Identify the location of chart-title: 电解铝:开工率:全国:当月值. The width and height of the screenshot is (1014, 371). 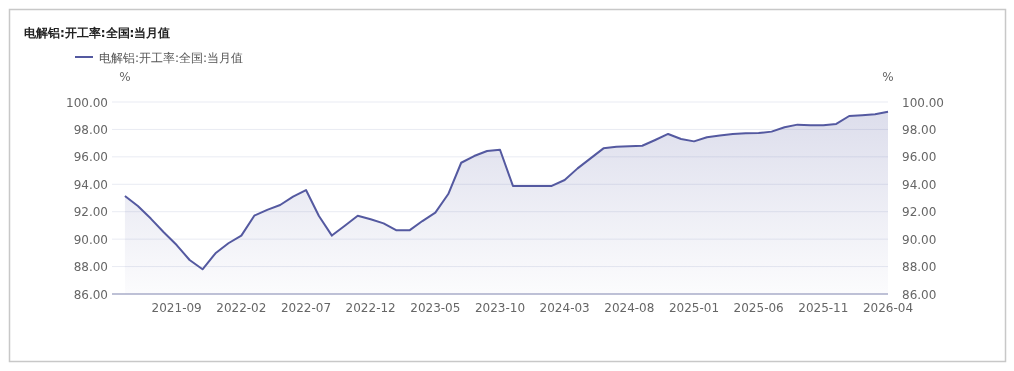
(97, 33).